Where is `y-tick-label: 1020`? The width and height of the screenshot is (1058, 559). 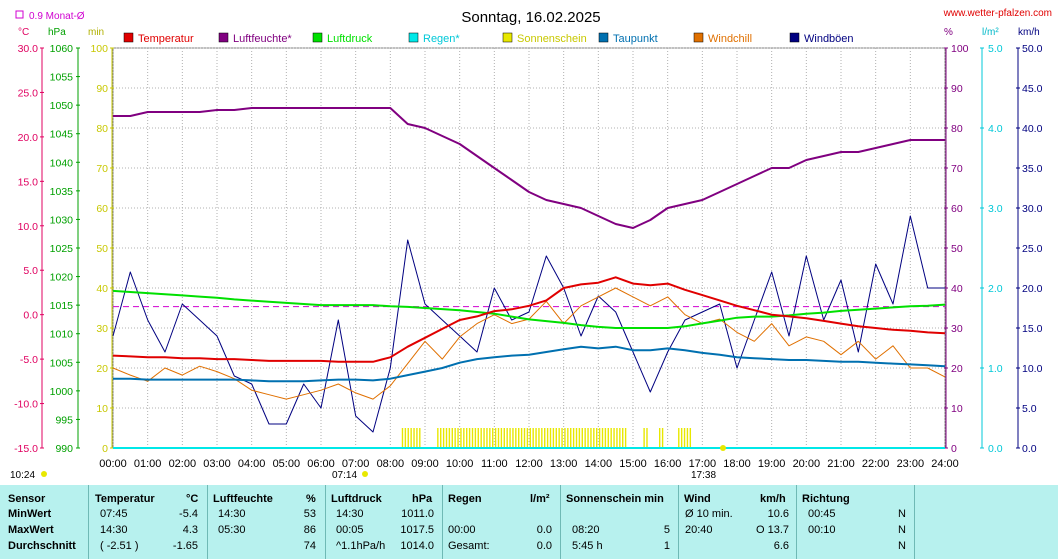
y-tick-label: 1020 is located at coordinates (62, 278).